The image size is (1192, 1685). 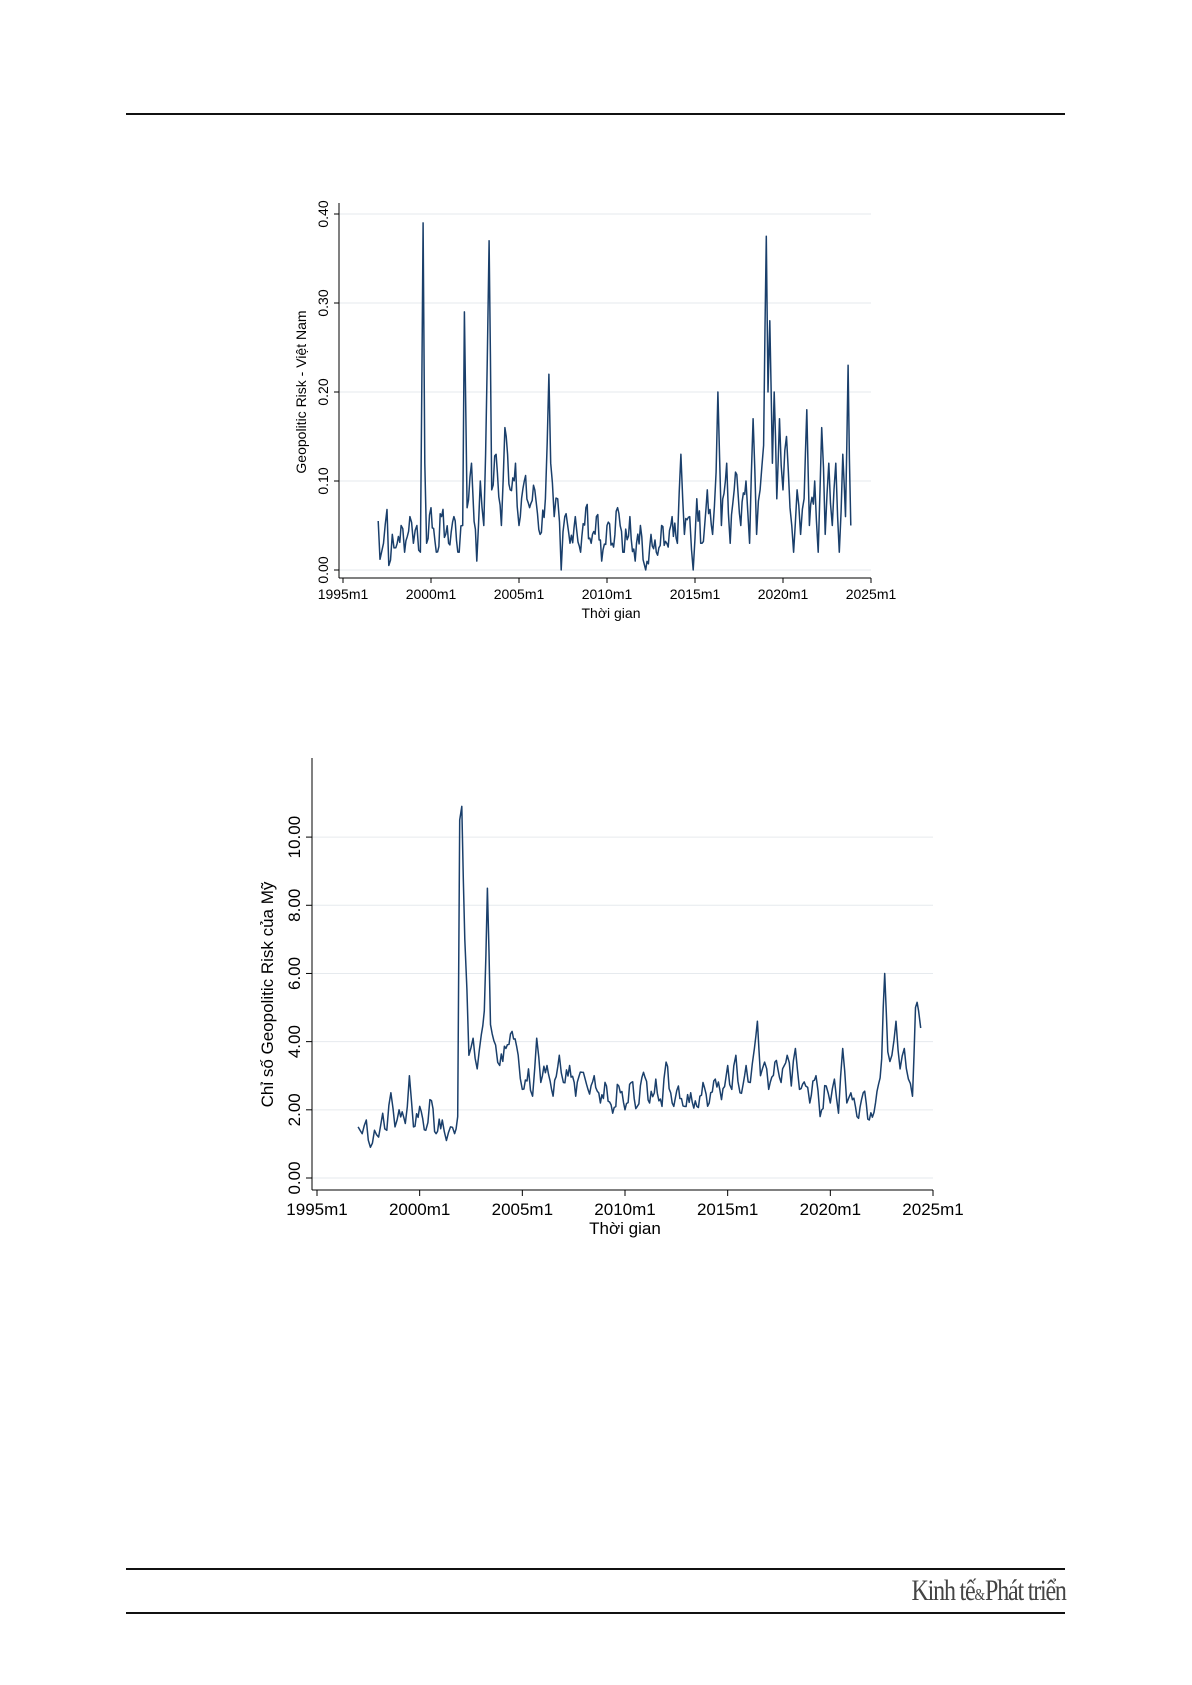 I want to click on logo-part-1: Kinh tế, so click(x=943, y=1590).